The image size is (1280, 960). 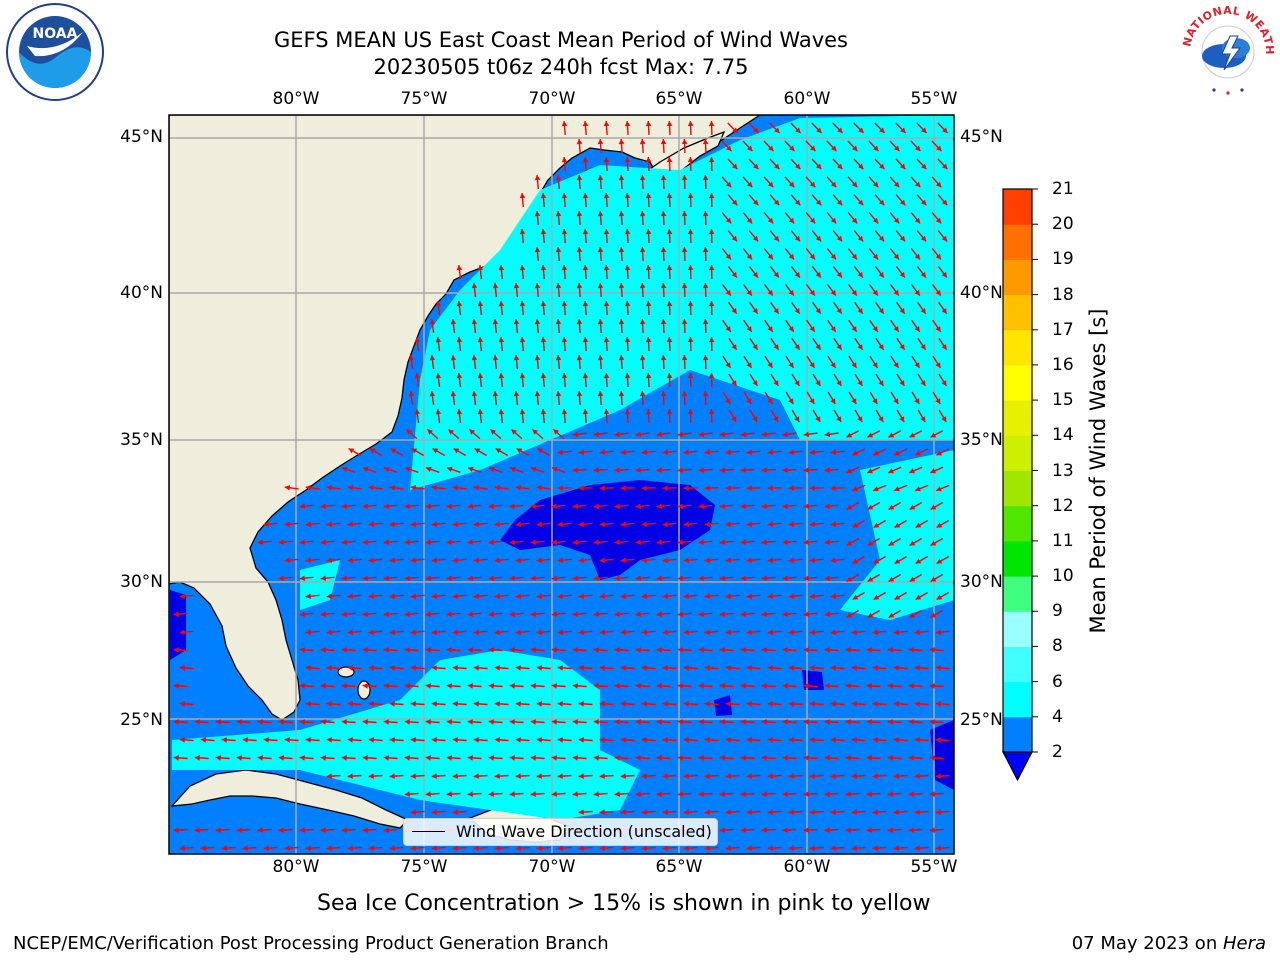 I want to click on colorbar-tick-label: 17, so click(x=1063, y=329).